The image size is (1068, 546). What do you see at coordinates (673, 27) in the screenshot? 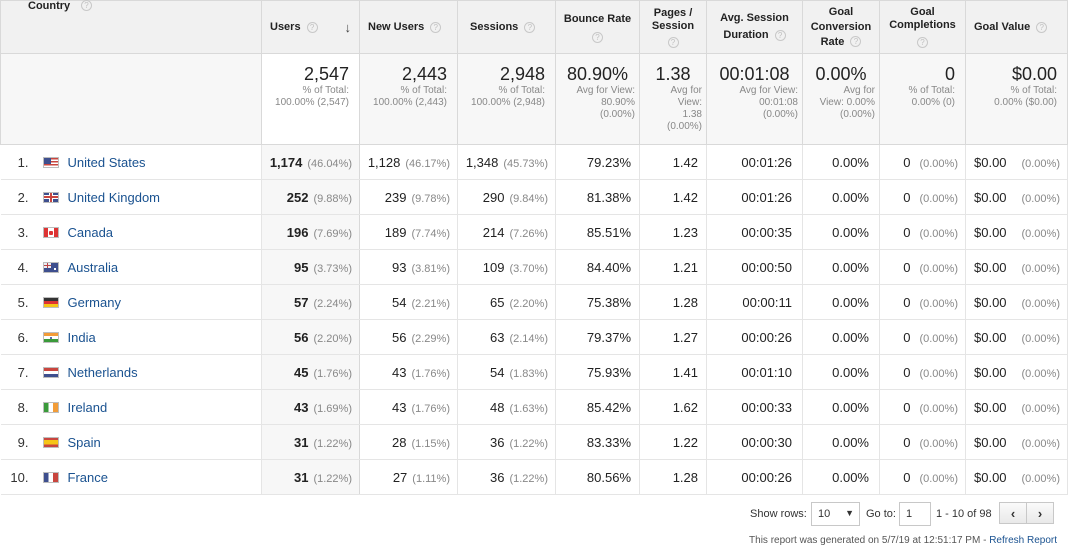
I see `column-header-pages-session: Pages / Session ?` at bounding box center [673, 27].